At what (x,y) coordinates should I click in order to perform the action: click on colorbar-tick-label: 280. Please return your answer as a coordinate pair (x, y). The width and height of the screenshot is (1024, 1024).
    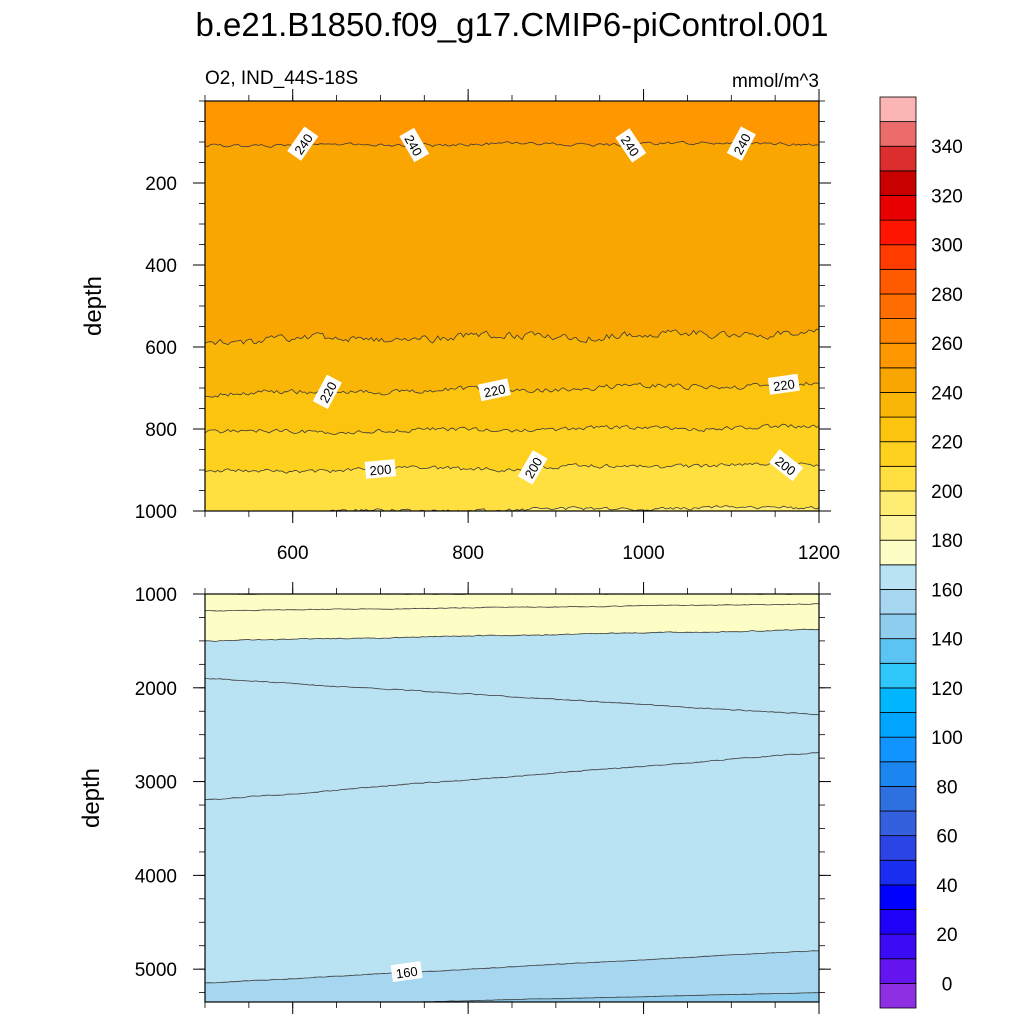
    Looking at the image, I should click on (947, 295).